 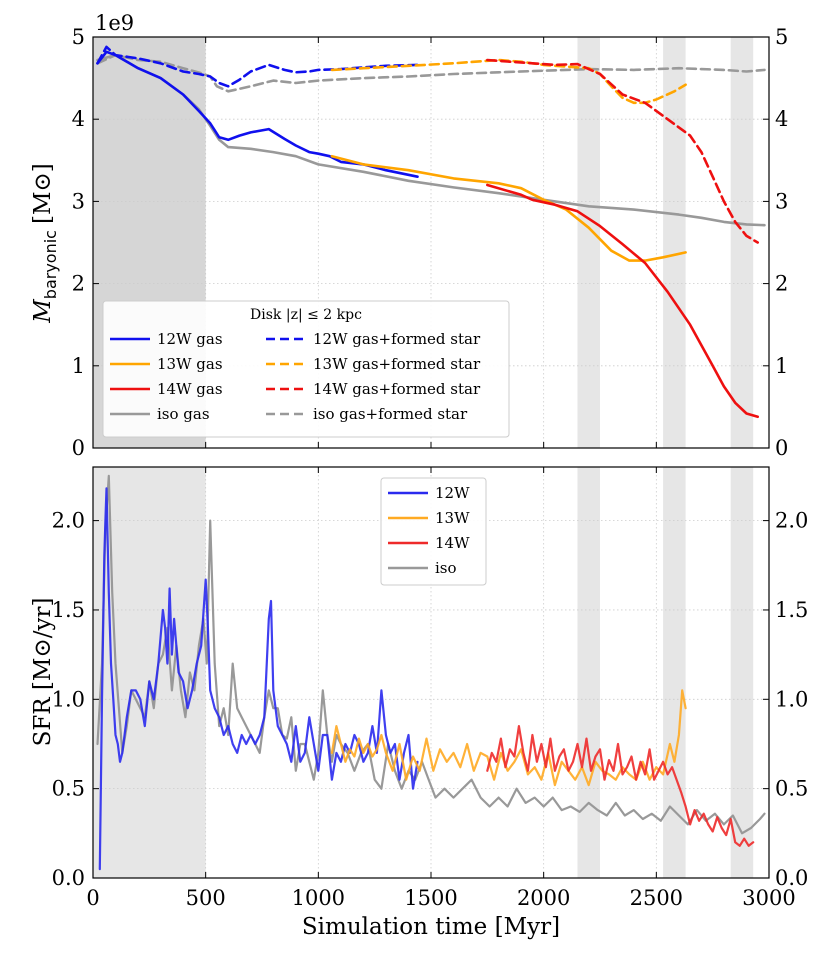 I want to click on top-ytick-label-left-3: 3, so click(x=78, y=201).